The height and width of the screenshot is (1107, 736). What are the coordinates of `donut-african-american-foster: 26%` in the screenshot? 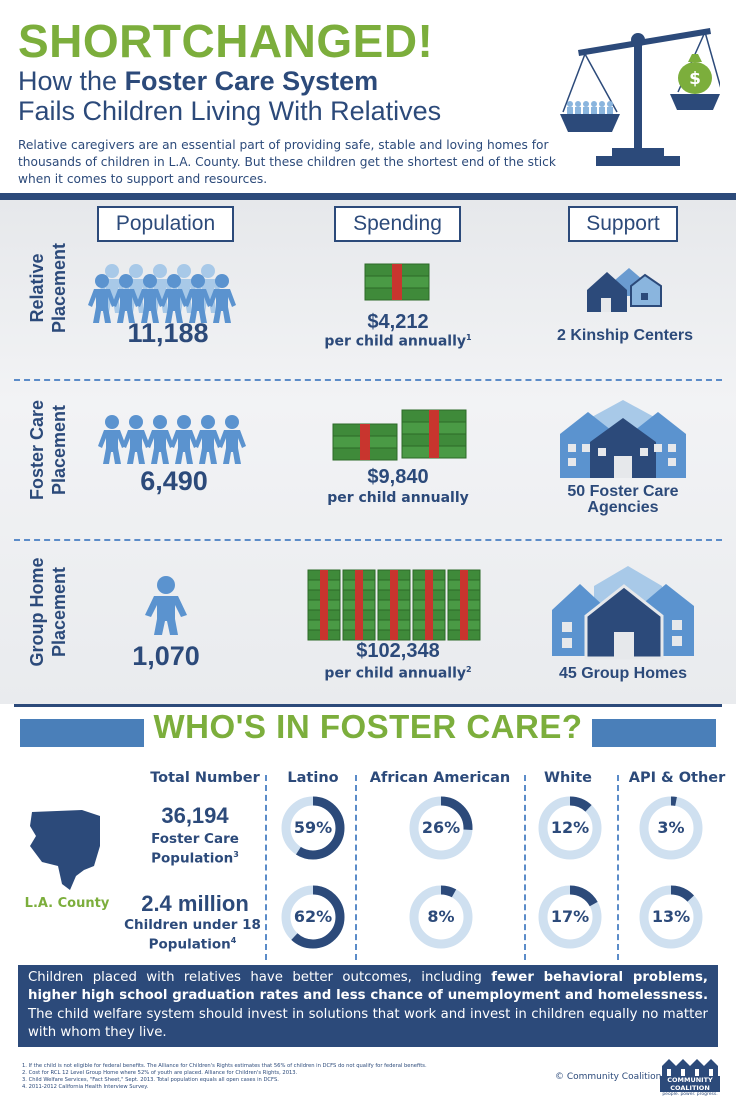 It's located at (441, 830).